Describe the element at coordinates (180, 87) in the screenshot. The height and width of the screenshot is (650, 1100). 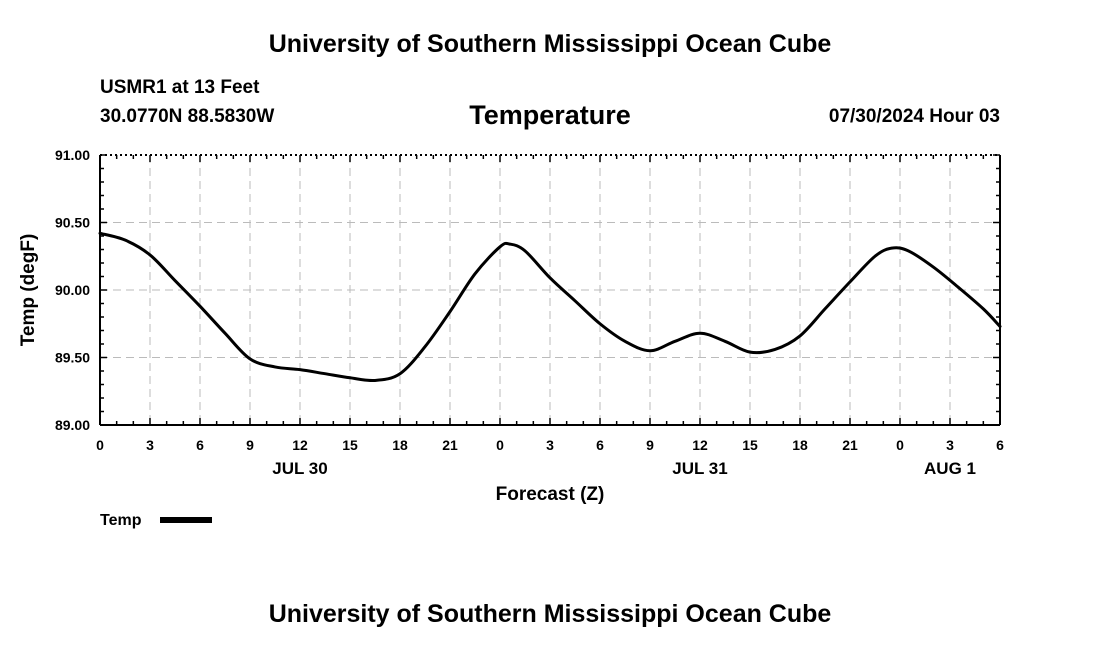
I see `station-label: USMR1 at 13 Feet` at that location.